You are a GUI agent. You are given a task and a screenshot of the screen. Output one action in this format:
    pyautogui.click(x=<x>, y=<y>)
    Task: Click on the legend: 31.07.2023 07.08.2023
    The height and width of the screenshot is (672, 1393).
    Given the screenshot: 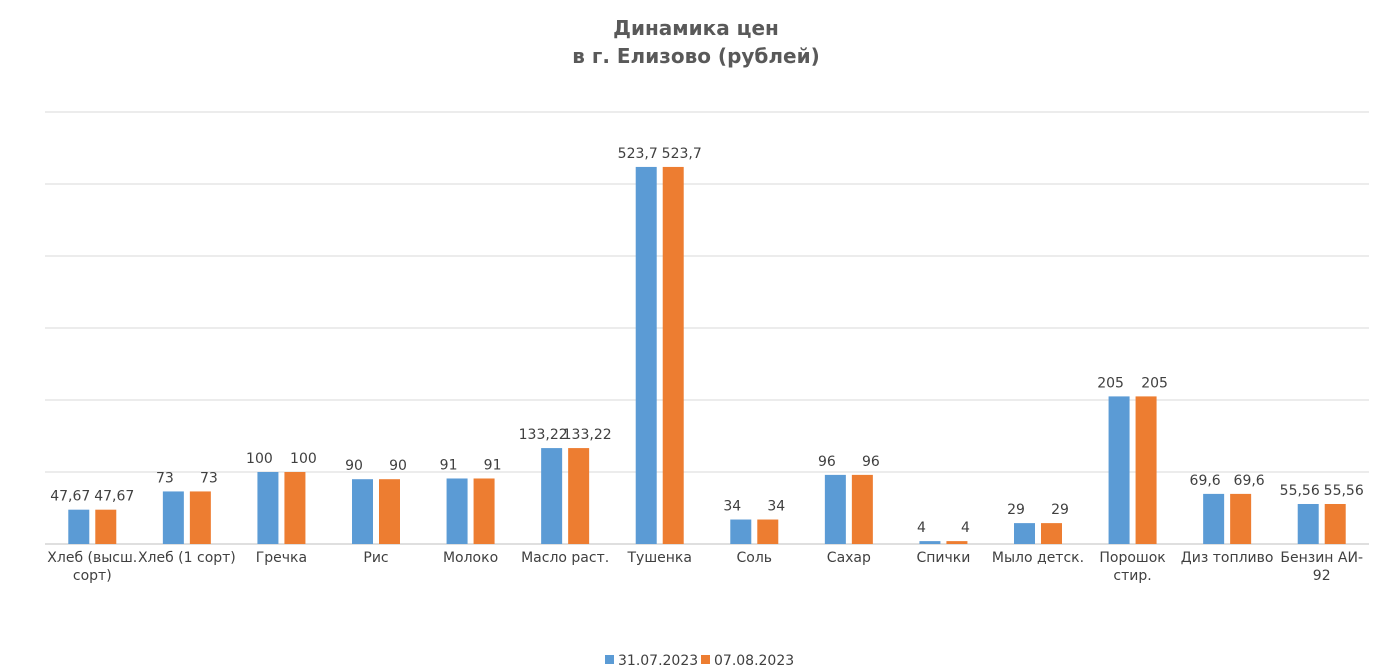 What is the action you would take?
    pyautogui.click(x=699, y=661)
    